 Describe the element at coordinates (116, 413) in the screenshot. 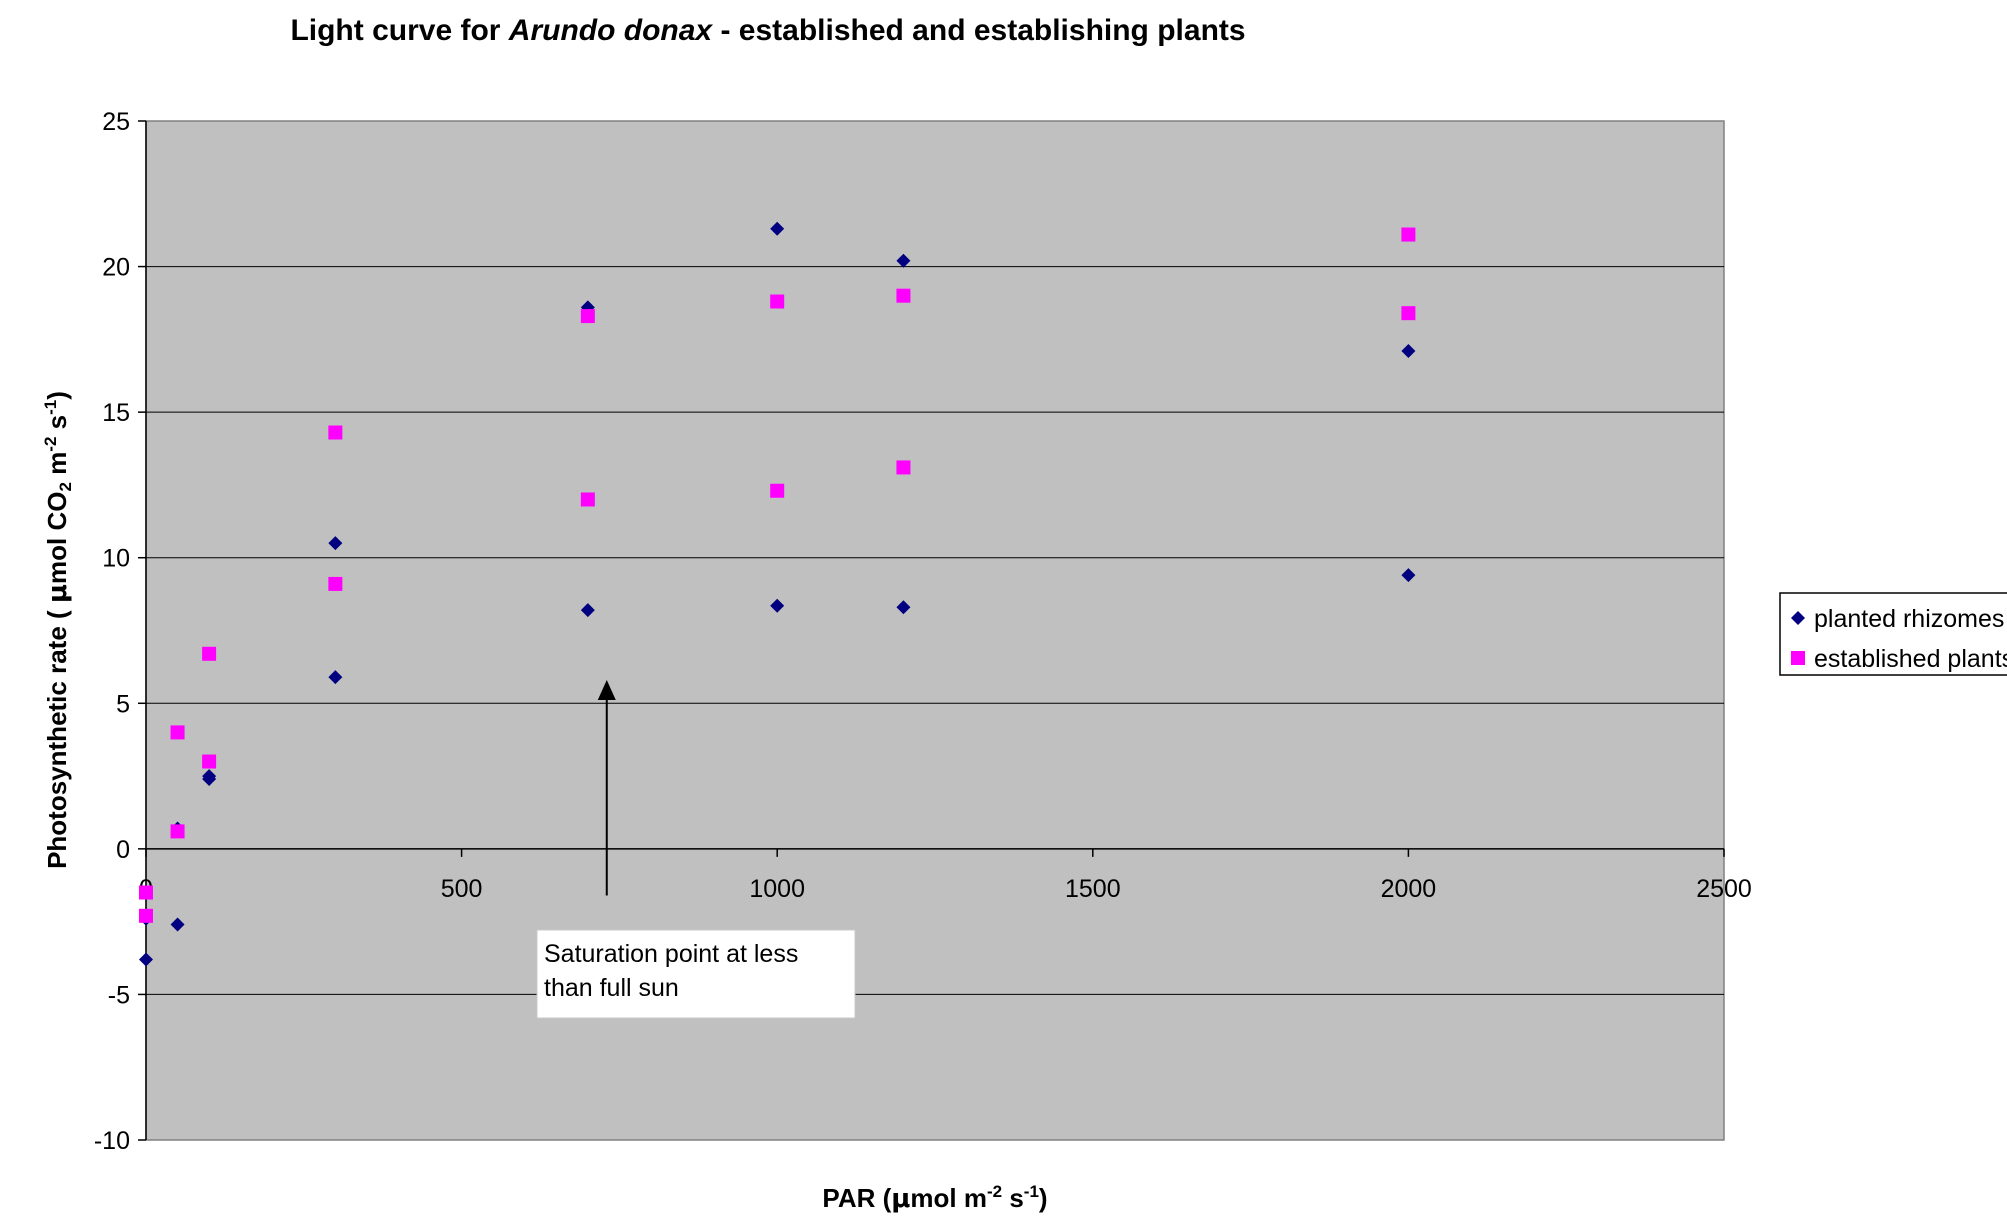

I see `y-tick-label: 15` at that location.